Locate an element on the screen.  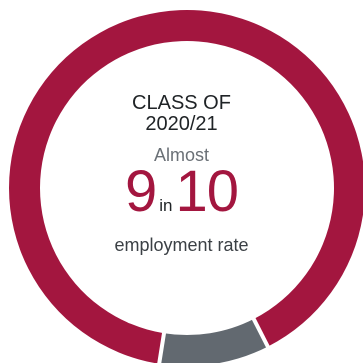
ratio-denominator: 10 is located at coordinates (207, 191).